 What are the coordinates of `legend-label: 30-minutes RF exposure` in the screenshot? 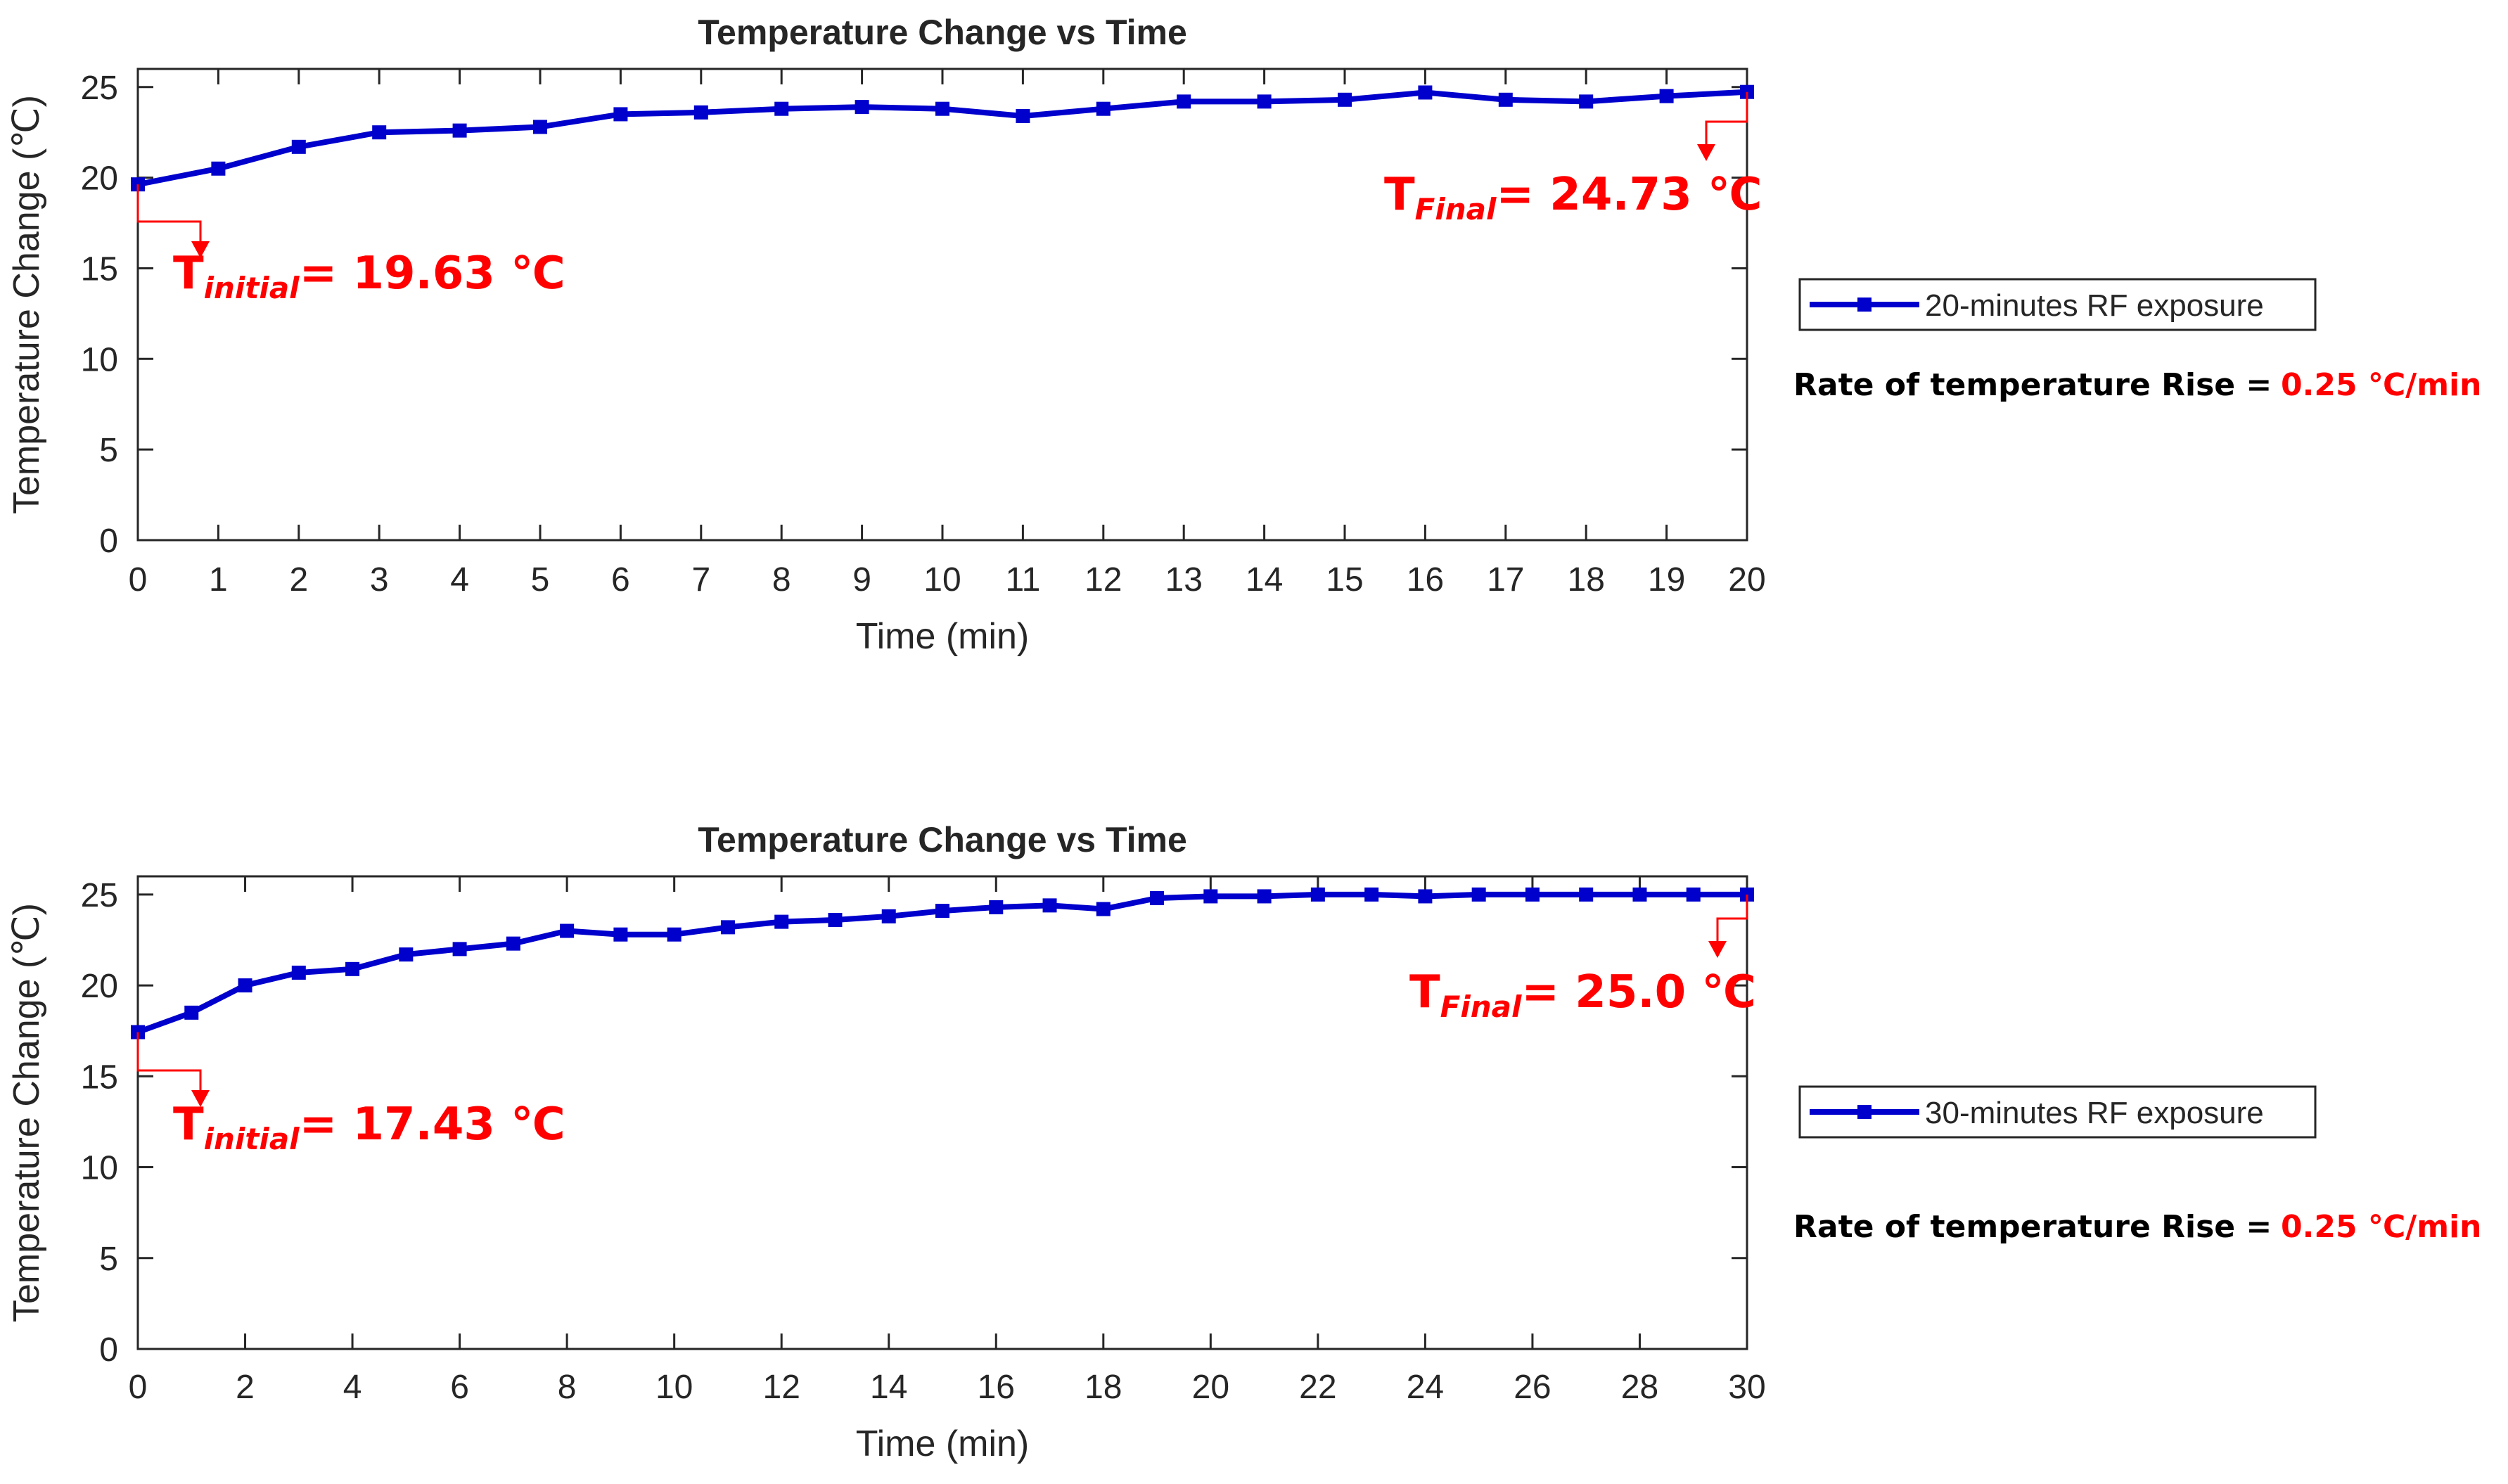 It's located at (2094, 1113).